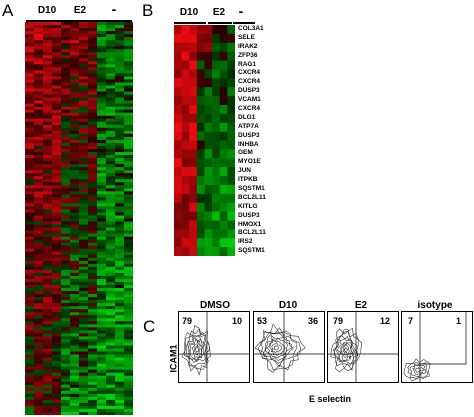  I want to click on facs-label-isotype: isotype, so click(435, 305).